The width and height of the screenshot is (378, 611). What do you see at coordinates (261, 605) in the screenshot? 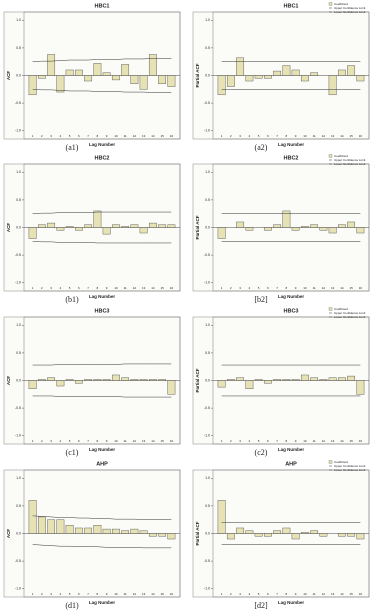
I see `panel-label: [d2]` at bounding box center [261, 605].